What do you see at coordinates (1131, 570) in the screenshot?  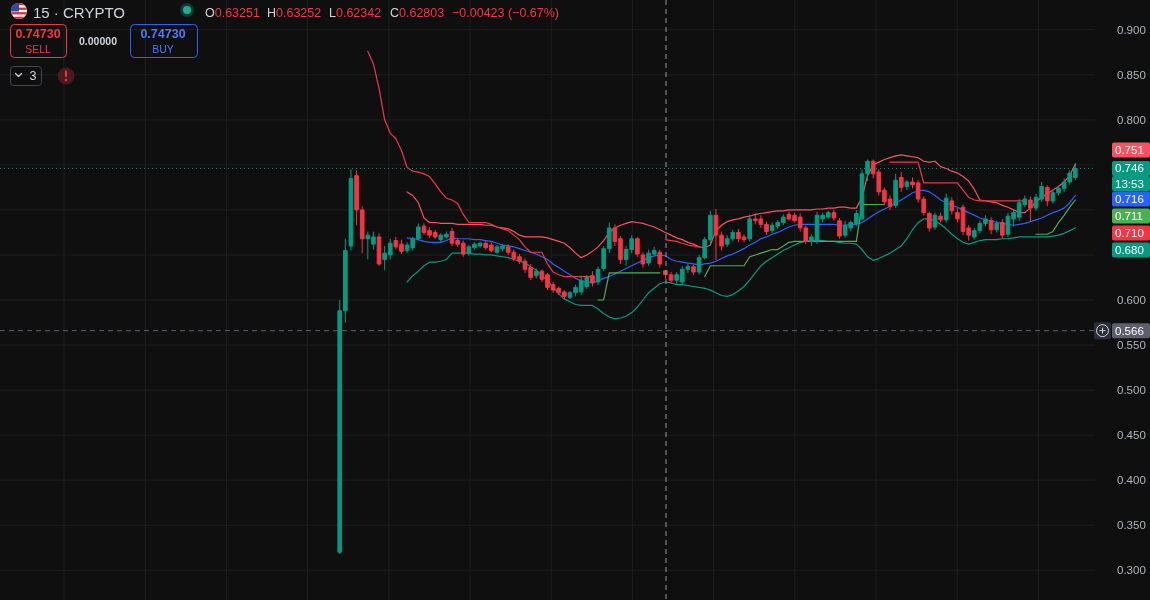 I see `y-tick-label: 0.300` at bounding box center [1131, 570].